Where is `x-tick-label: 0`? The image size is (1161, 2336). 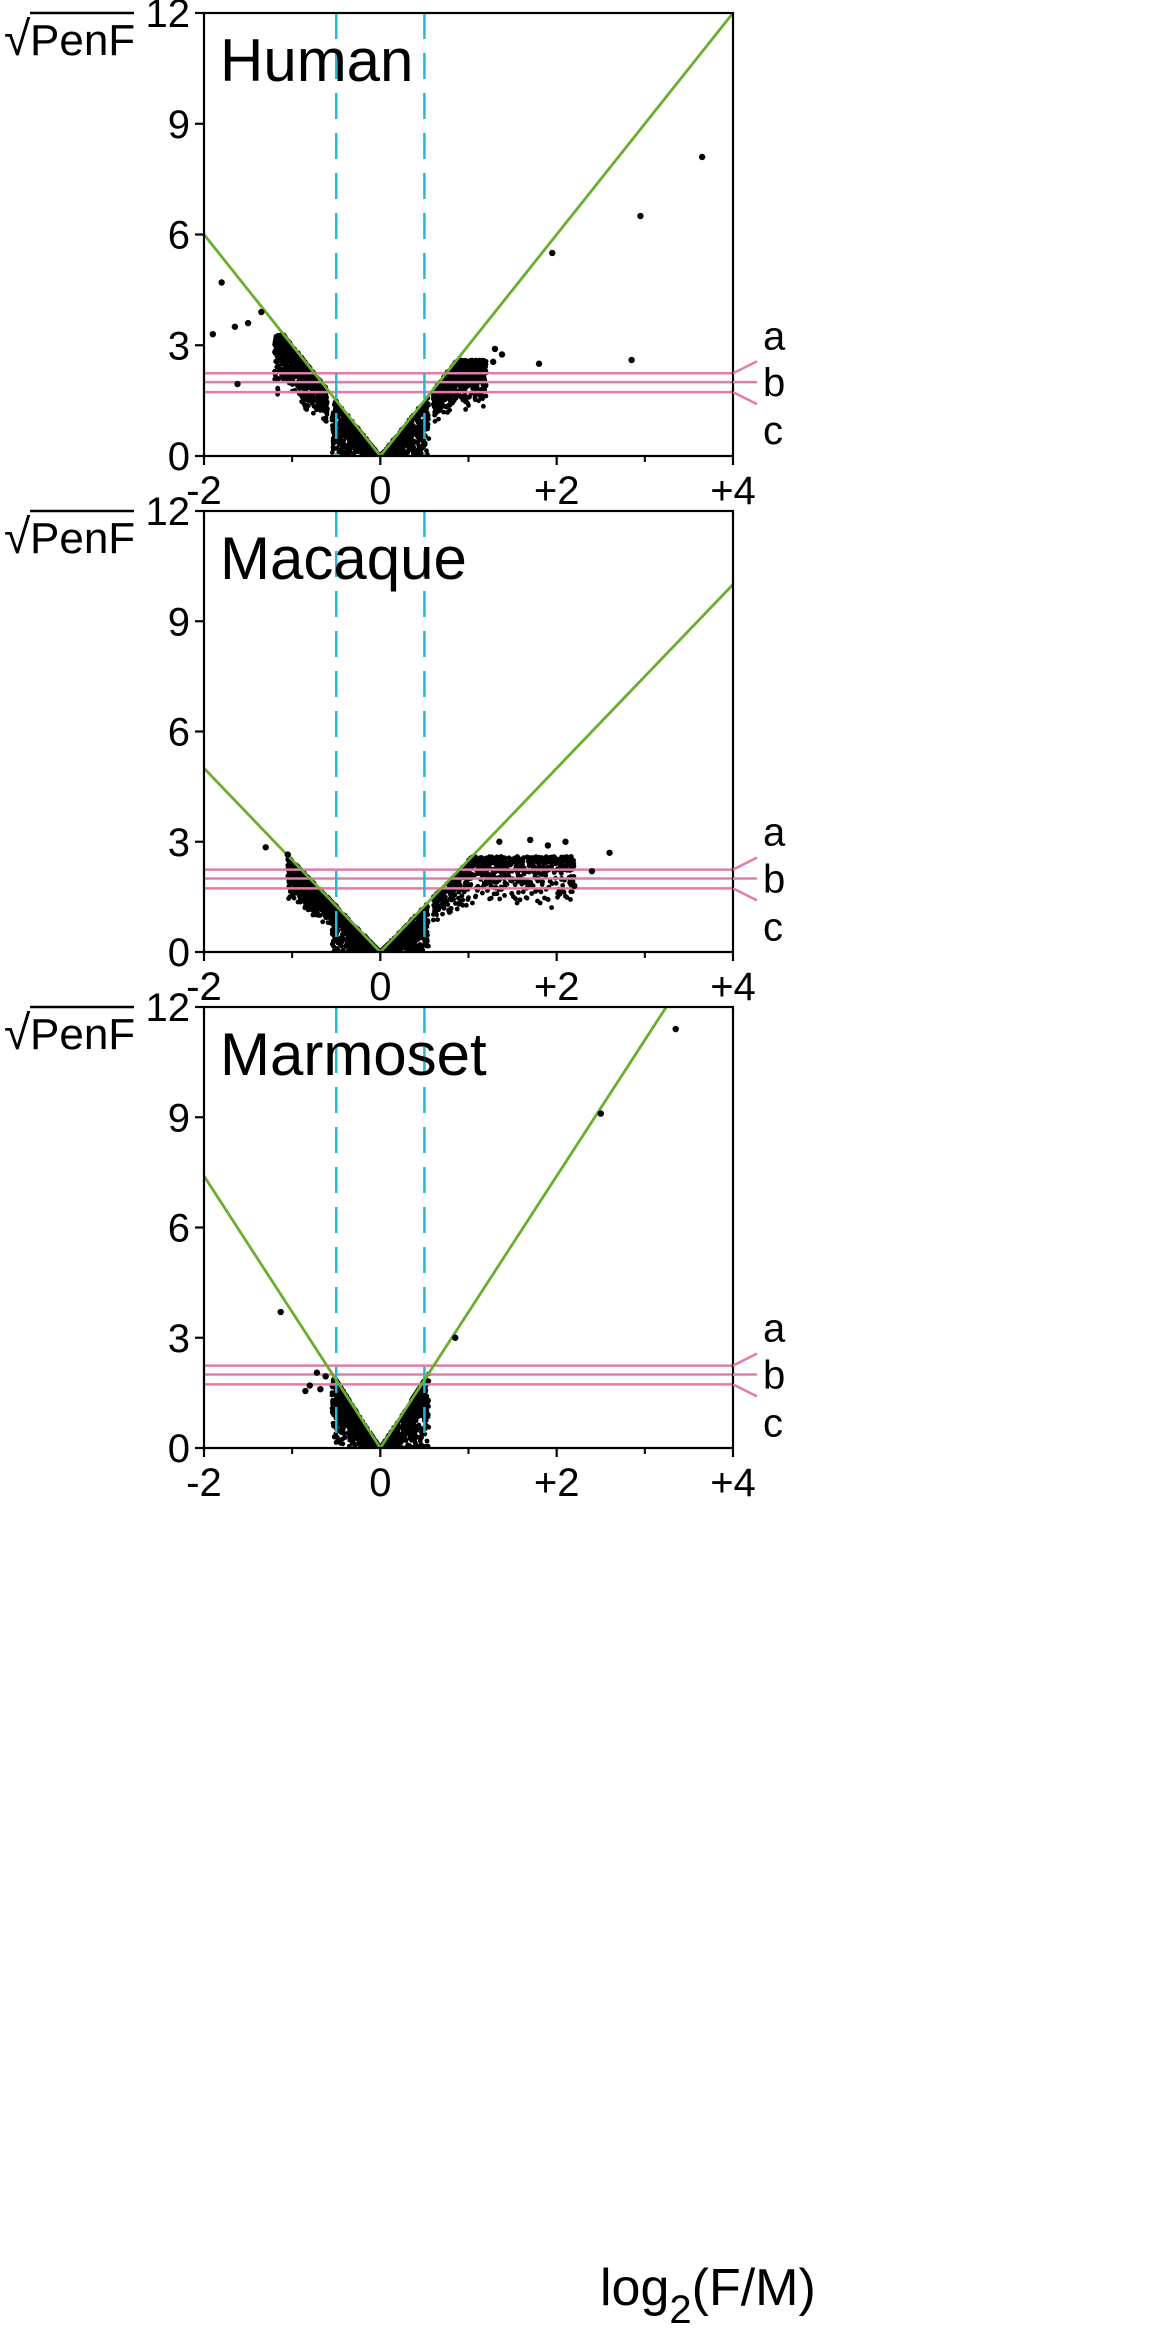
x-tick-label: 0 is located at coordinates (380, 491).